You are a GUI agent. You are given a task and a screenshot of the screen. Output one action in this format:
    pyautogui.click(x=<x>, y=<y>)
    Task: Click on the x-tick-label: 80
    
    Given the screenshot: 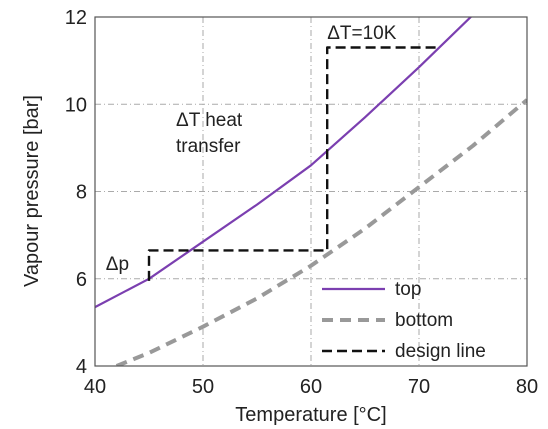 What is the action you would take?
    pyautogui.click(x=527, y=387)
    